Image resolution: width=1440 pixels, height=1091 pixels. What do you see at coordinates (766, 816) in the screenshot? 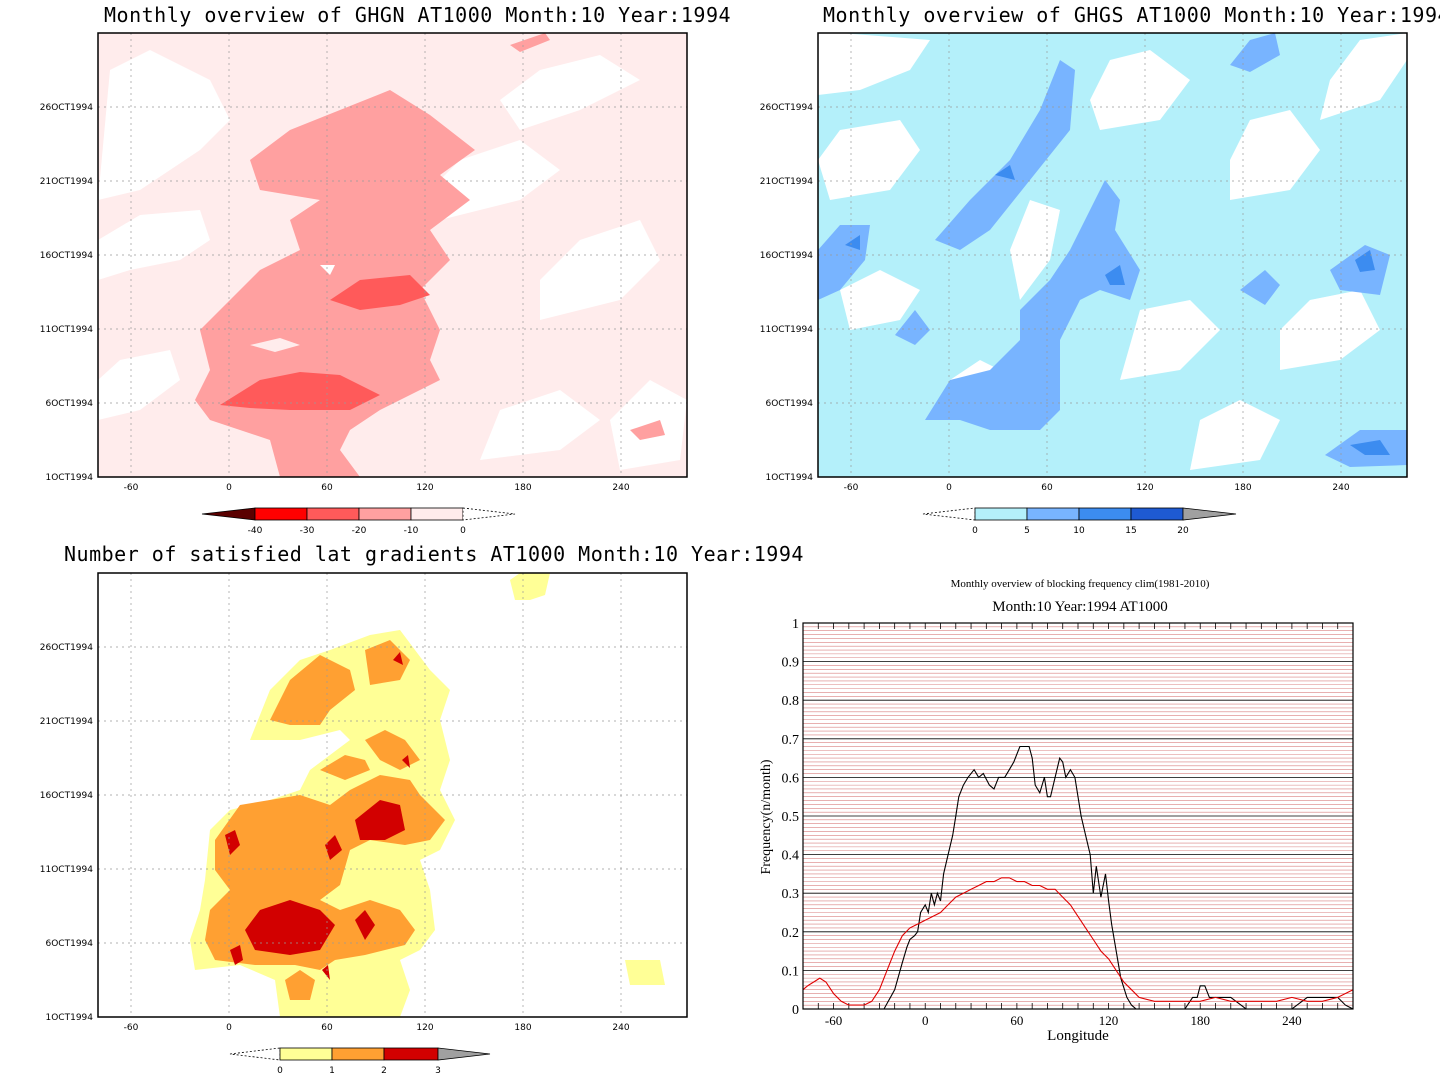
I see `y-axis-label: Frequency(n/month)` at bounding box center [766, 816].